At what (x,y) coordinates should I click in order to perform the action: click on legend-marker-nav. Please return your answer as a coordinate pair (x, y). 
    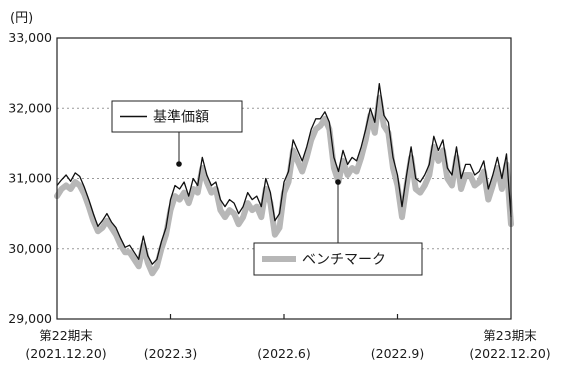
    Looking at the image, I should click on (179, 164).